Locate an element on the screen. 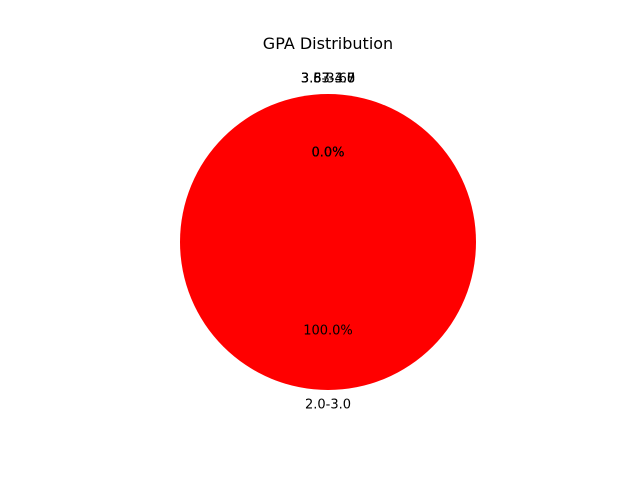 This screenshot has width=640, height=485. slice-3-5-3-67-label: 3.5-3.67 is located at coordinates (328, 79).